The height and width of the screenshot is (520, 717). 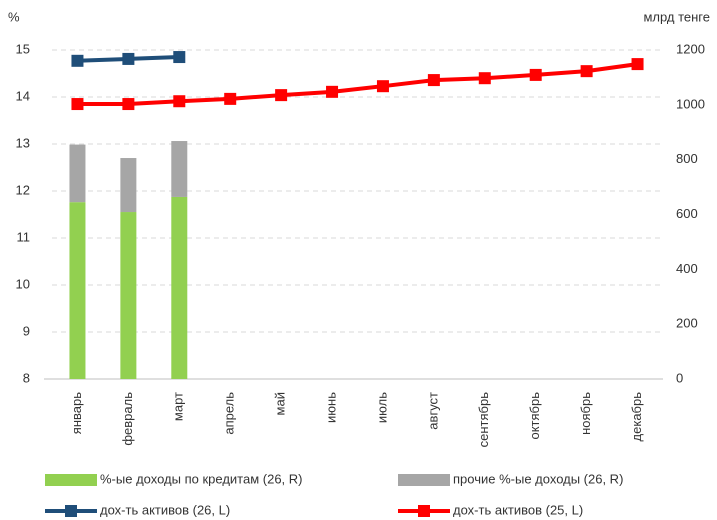 What do you see at coordinates (23, 283) in the screenshot?
I see `y-tick-label: 10` at bounding box center [23, 283].